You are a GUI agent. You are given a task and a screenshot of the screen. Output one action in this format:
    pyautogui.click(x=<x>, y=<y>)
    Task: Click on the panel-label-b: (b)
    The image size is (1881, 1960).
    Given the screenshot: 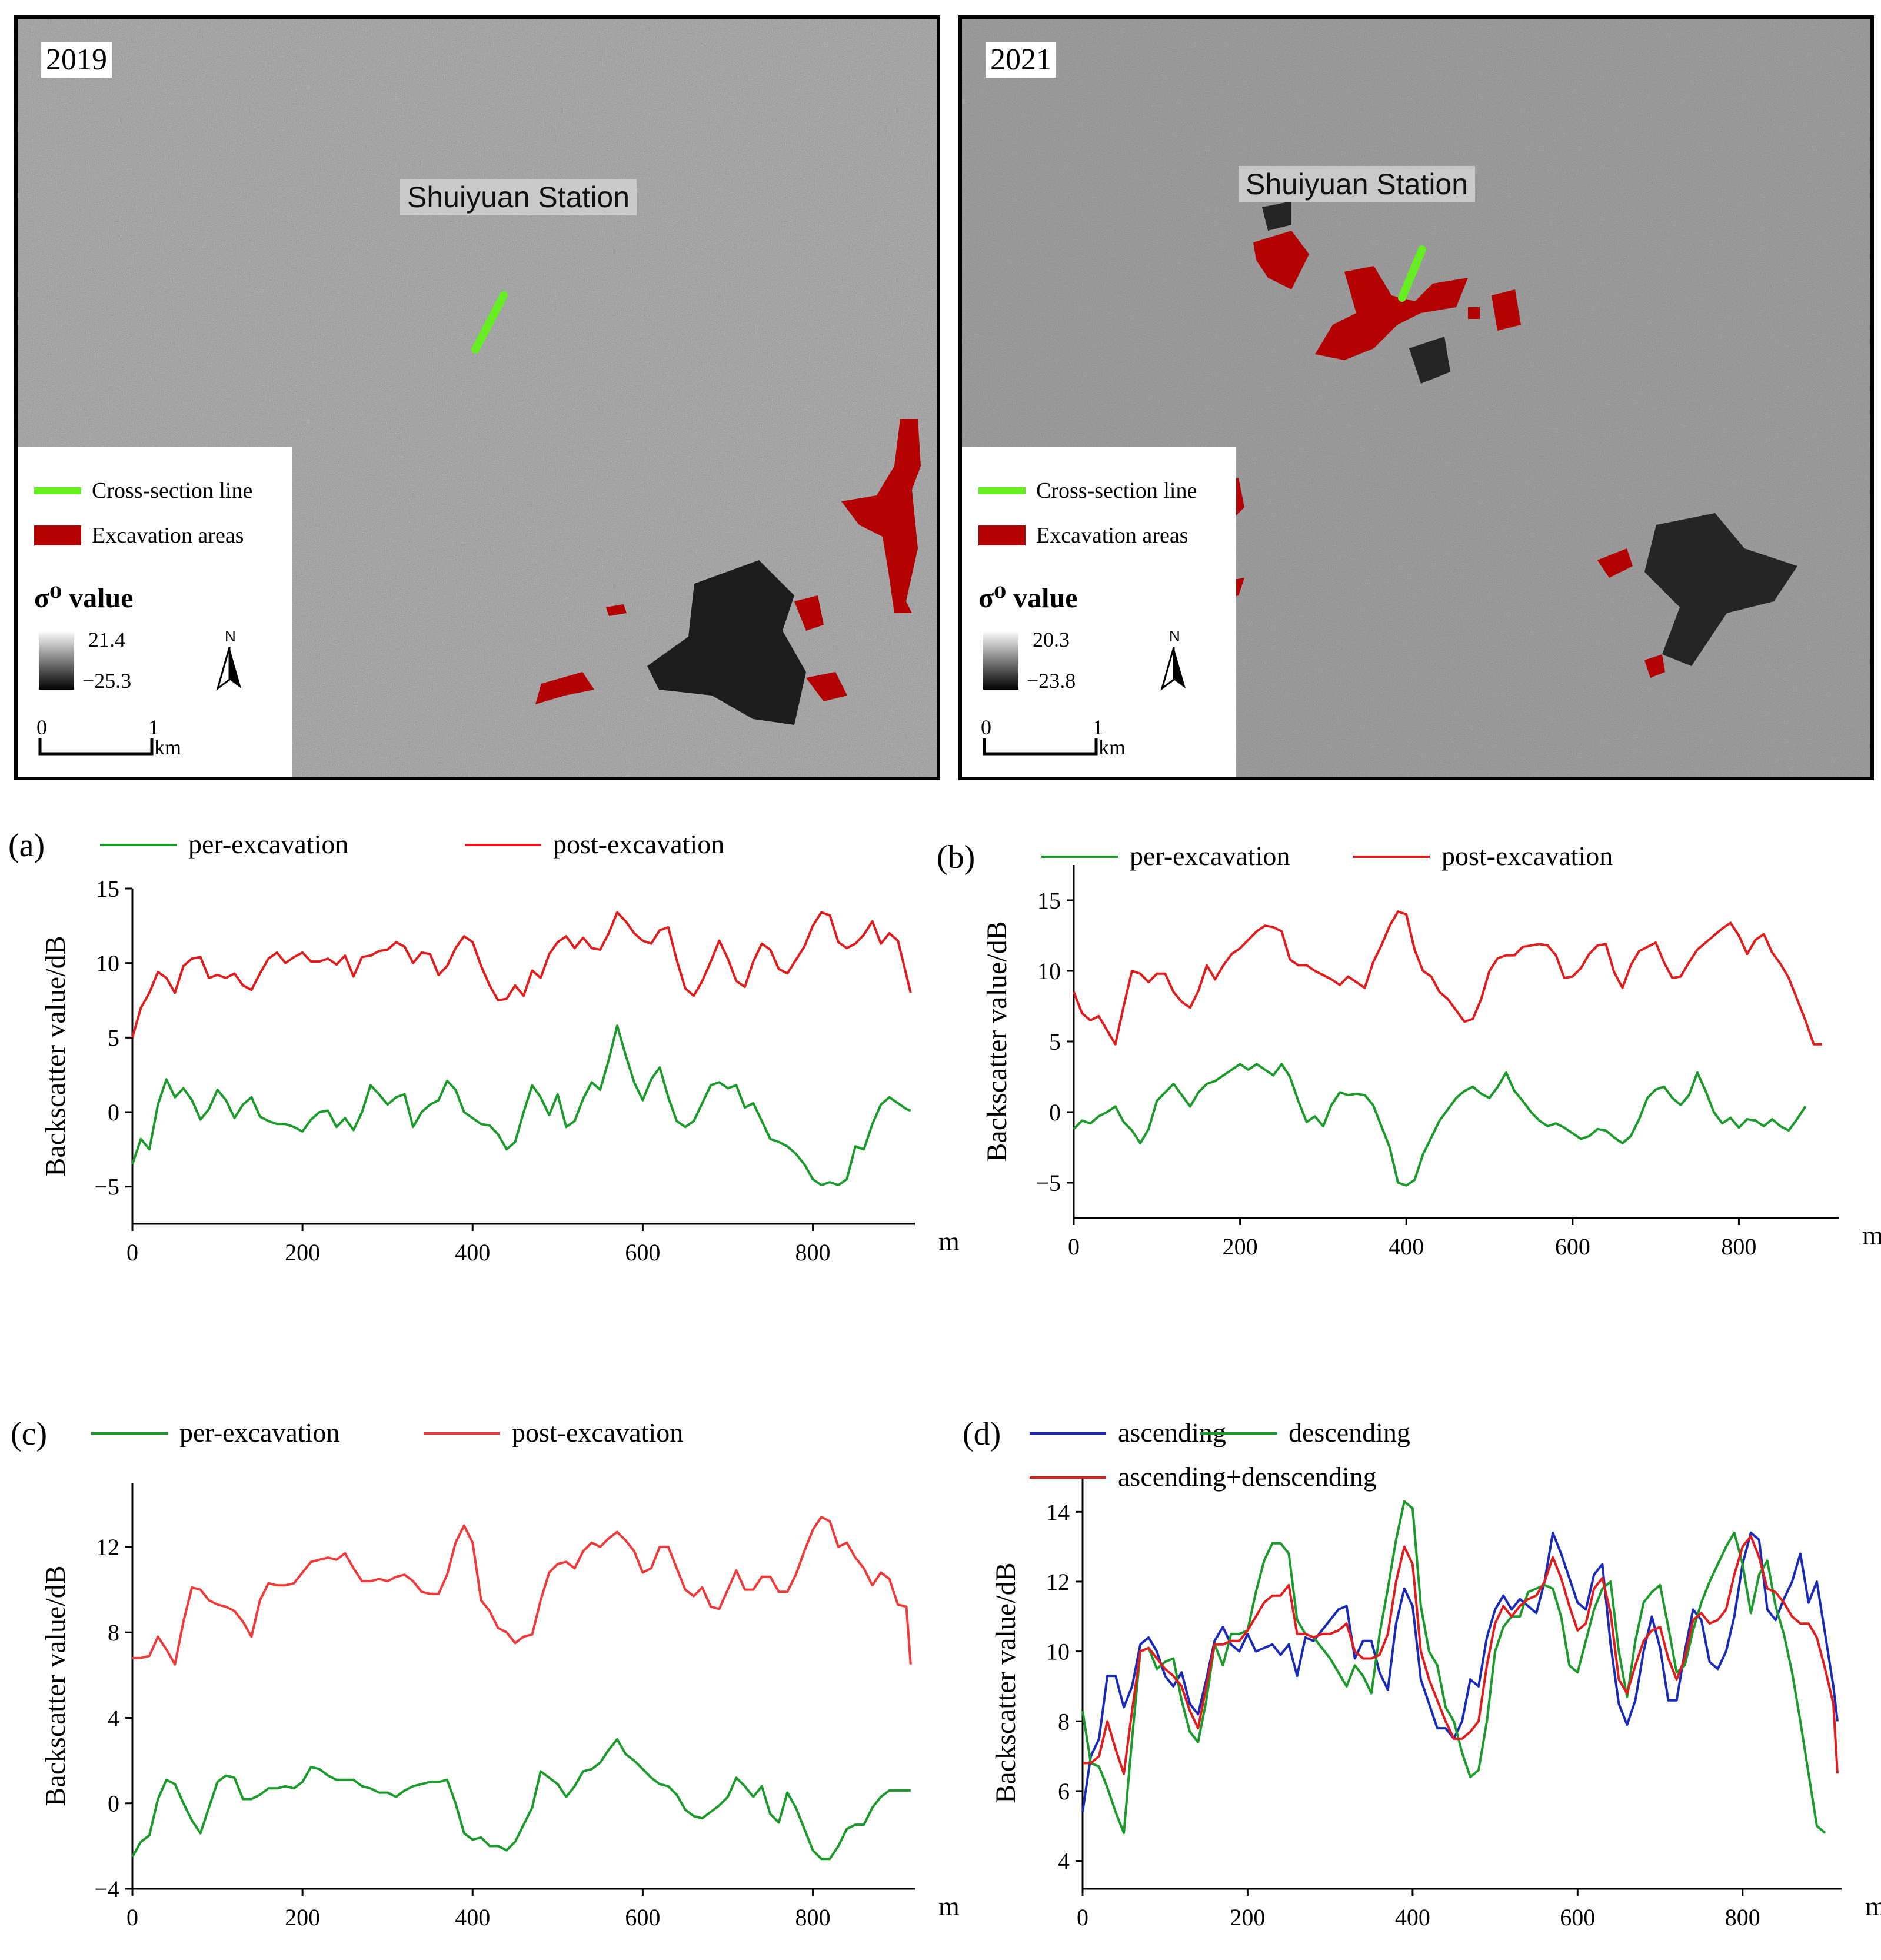 What is the action you would take?
    pyautogui.click(x=956, y=857)
    